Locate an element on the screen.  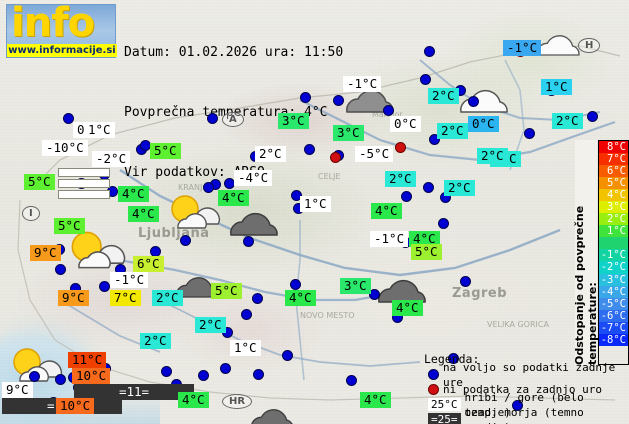
legend-item-text: na voljo so podatki zadnje ure is located at coordinates (529, 374).